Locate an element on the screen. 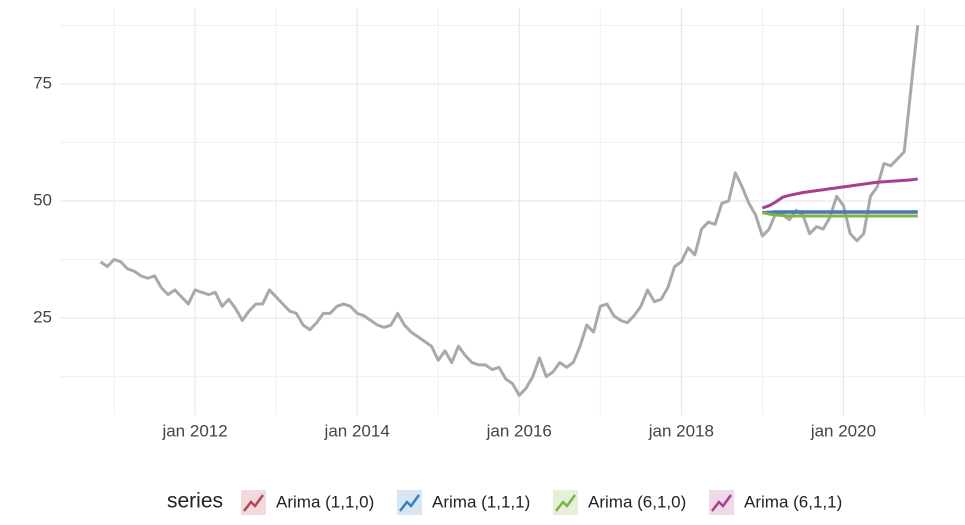 The width and height of the screenshot is (965, 525). legend-label: Arima (1,1,1) is located at coordinates (481, 501).